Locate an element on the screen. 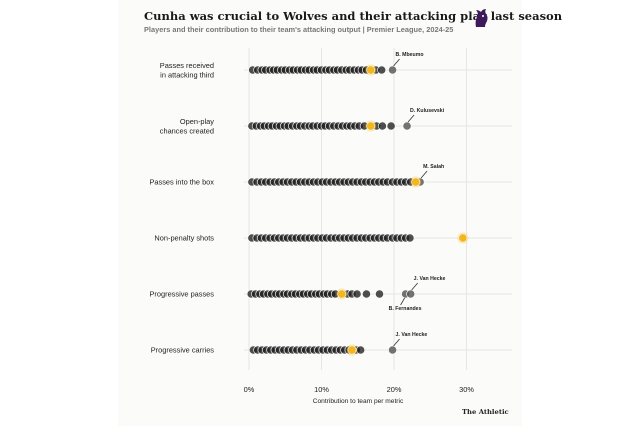 This screenshot has width=640, height=426. row-label: in attacking third is located at coordinates (187, 74).